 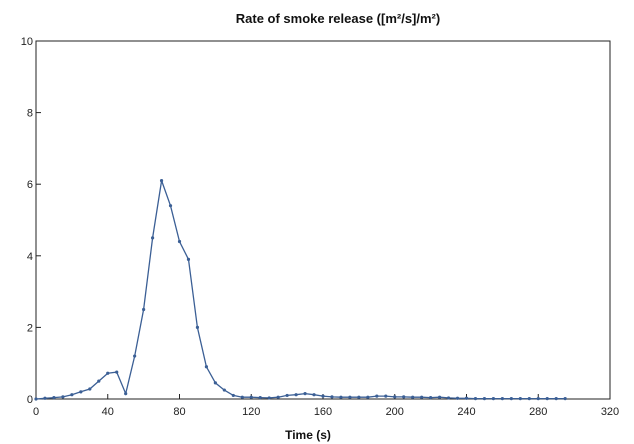 I want to click on y-tick-label: 2, so click(x=30, y=328).